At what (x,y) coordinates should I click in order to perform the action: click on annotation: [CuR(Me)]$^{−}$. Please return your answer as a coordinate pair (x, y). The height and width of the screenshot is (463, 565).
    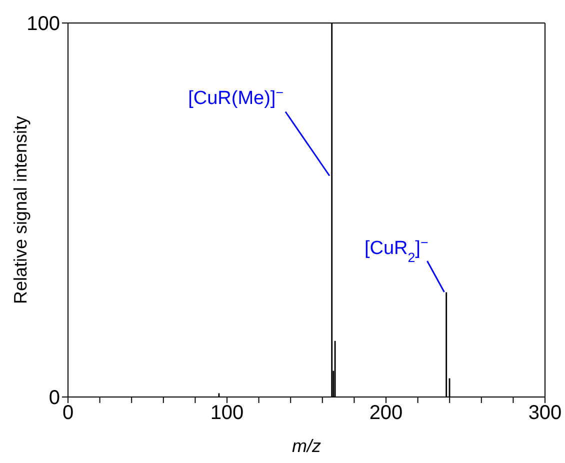
    Looking at the image, I should click on (236, 96).